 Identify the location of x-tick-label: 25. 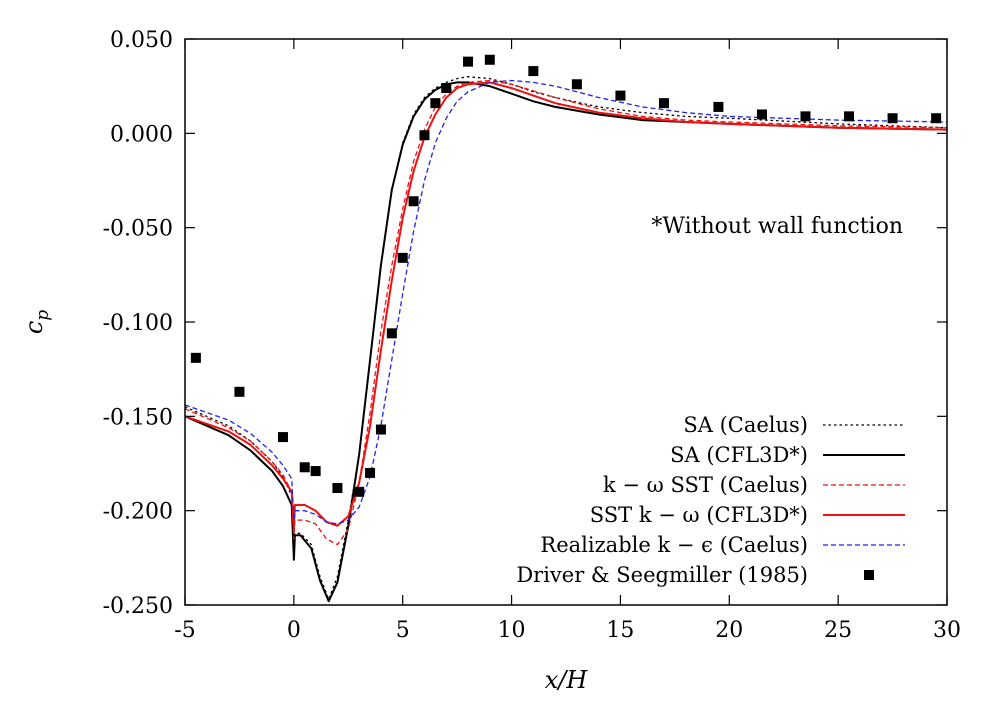
(838, 630).